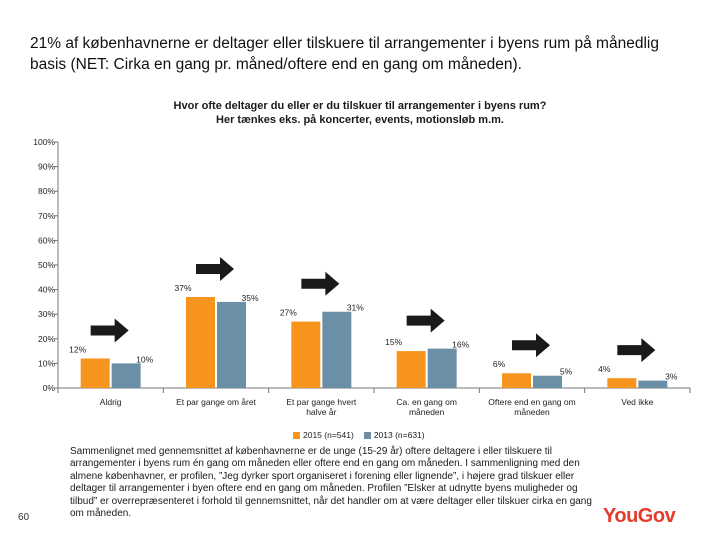  What do you see at coordinates (24, 517) in the screenshot?
I see `page-number: 60` at bounding box center [24, 517].